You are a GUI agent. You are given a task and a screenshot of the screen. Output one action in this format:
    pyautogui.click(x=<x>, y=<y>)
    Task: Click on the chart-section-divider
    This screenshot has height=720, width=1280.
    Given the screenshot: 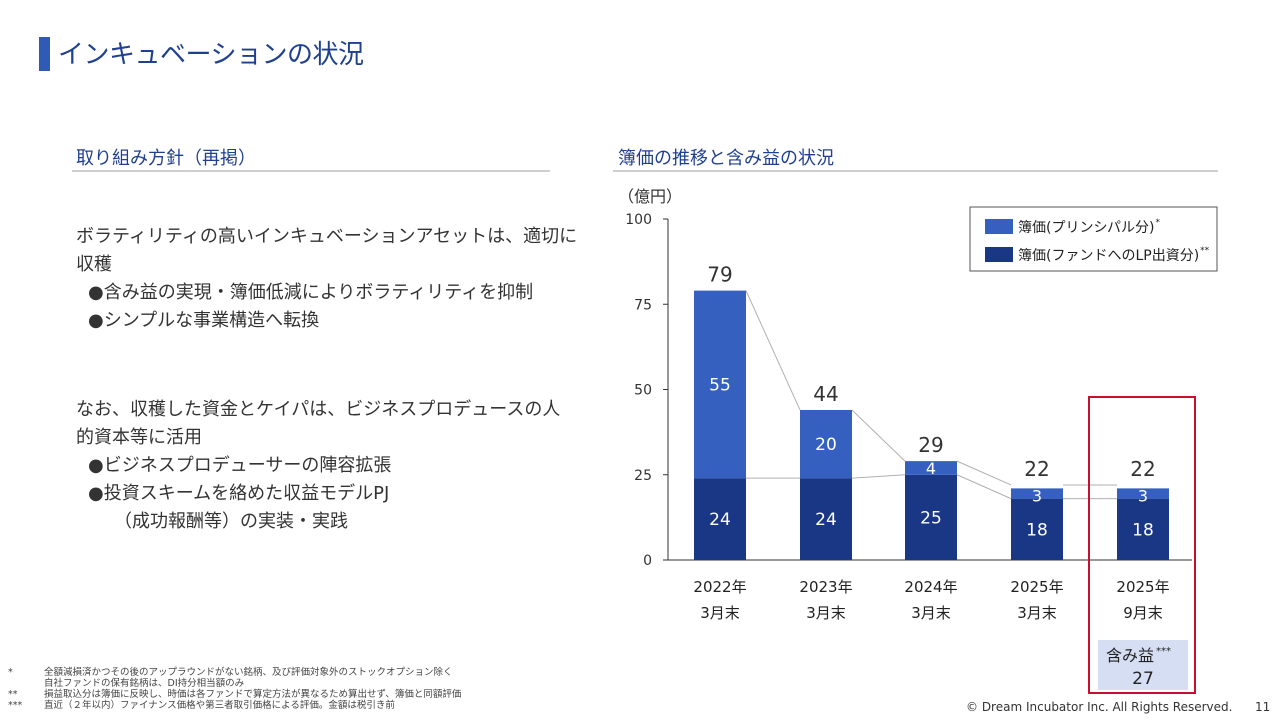 What is the action you would take?
    pyautogui.click(x=915, y=171)
    